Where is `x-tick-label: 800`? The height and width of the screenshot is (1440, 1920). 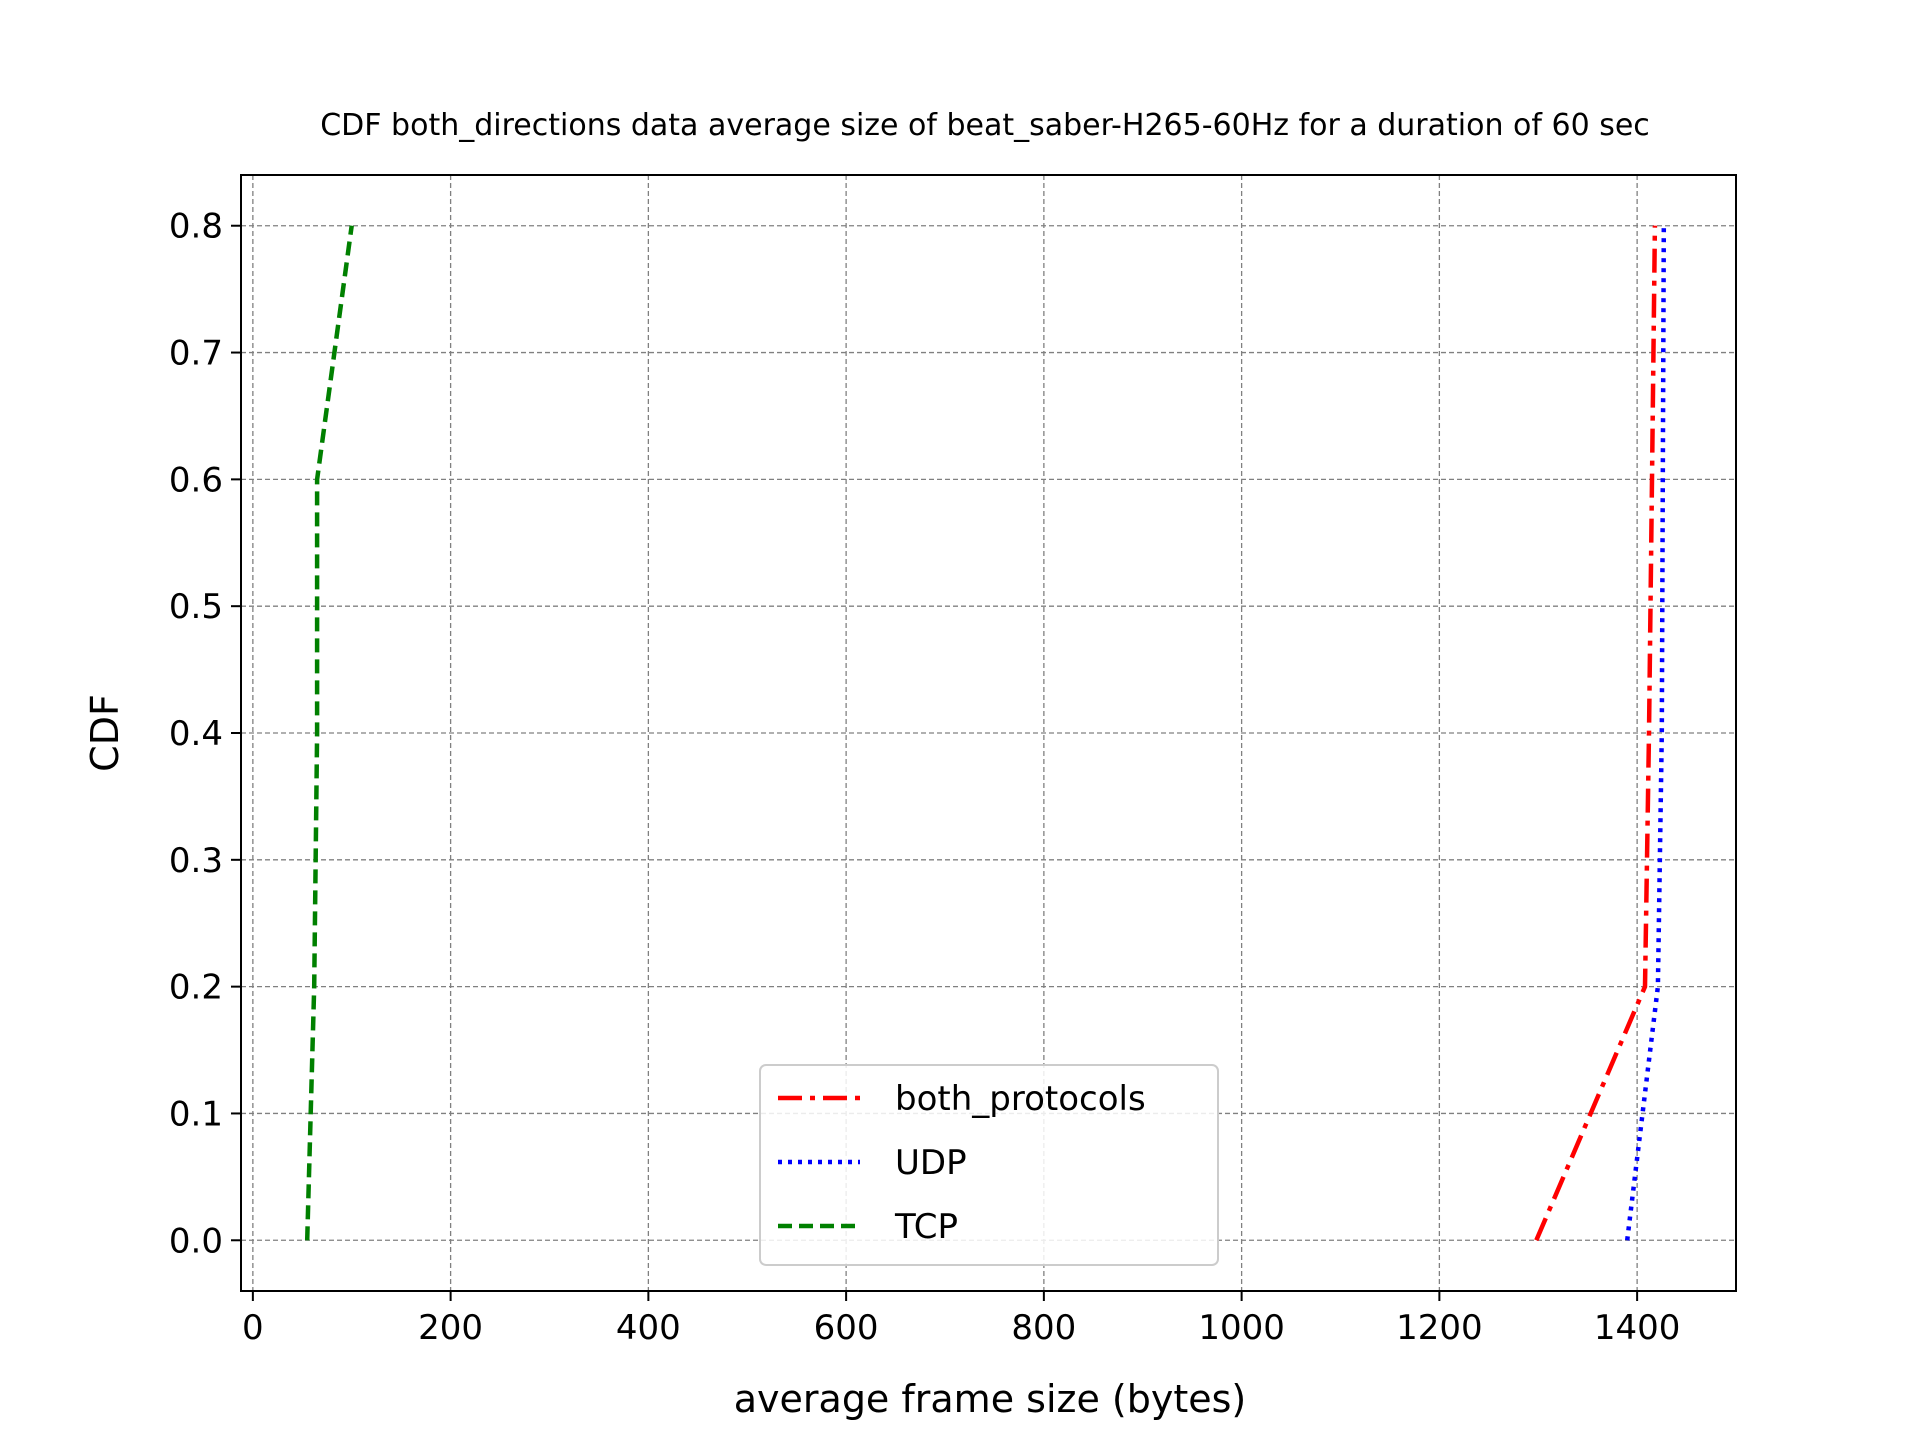 x-tick-label: 800 is located at coordinates (1043, 1328).